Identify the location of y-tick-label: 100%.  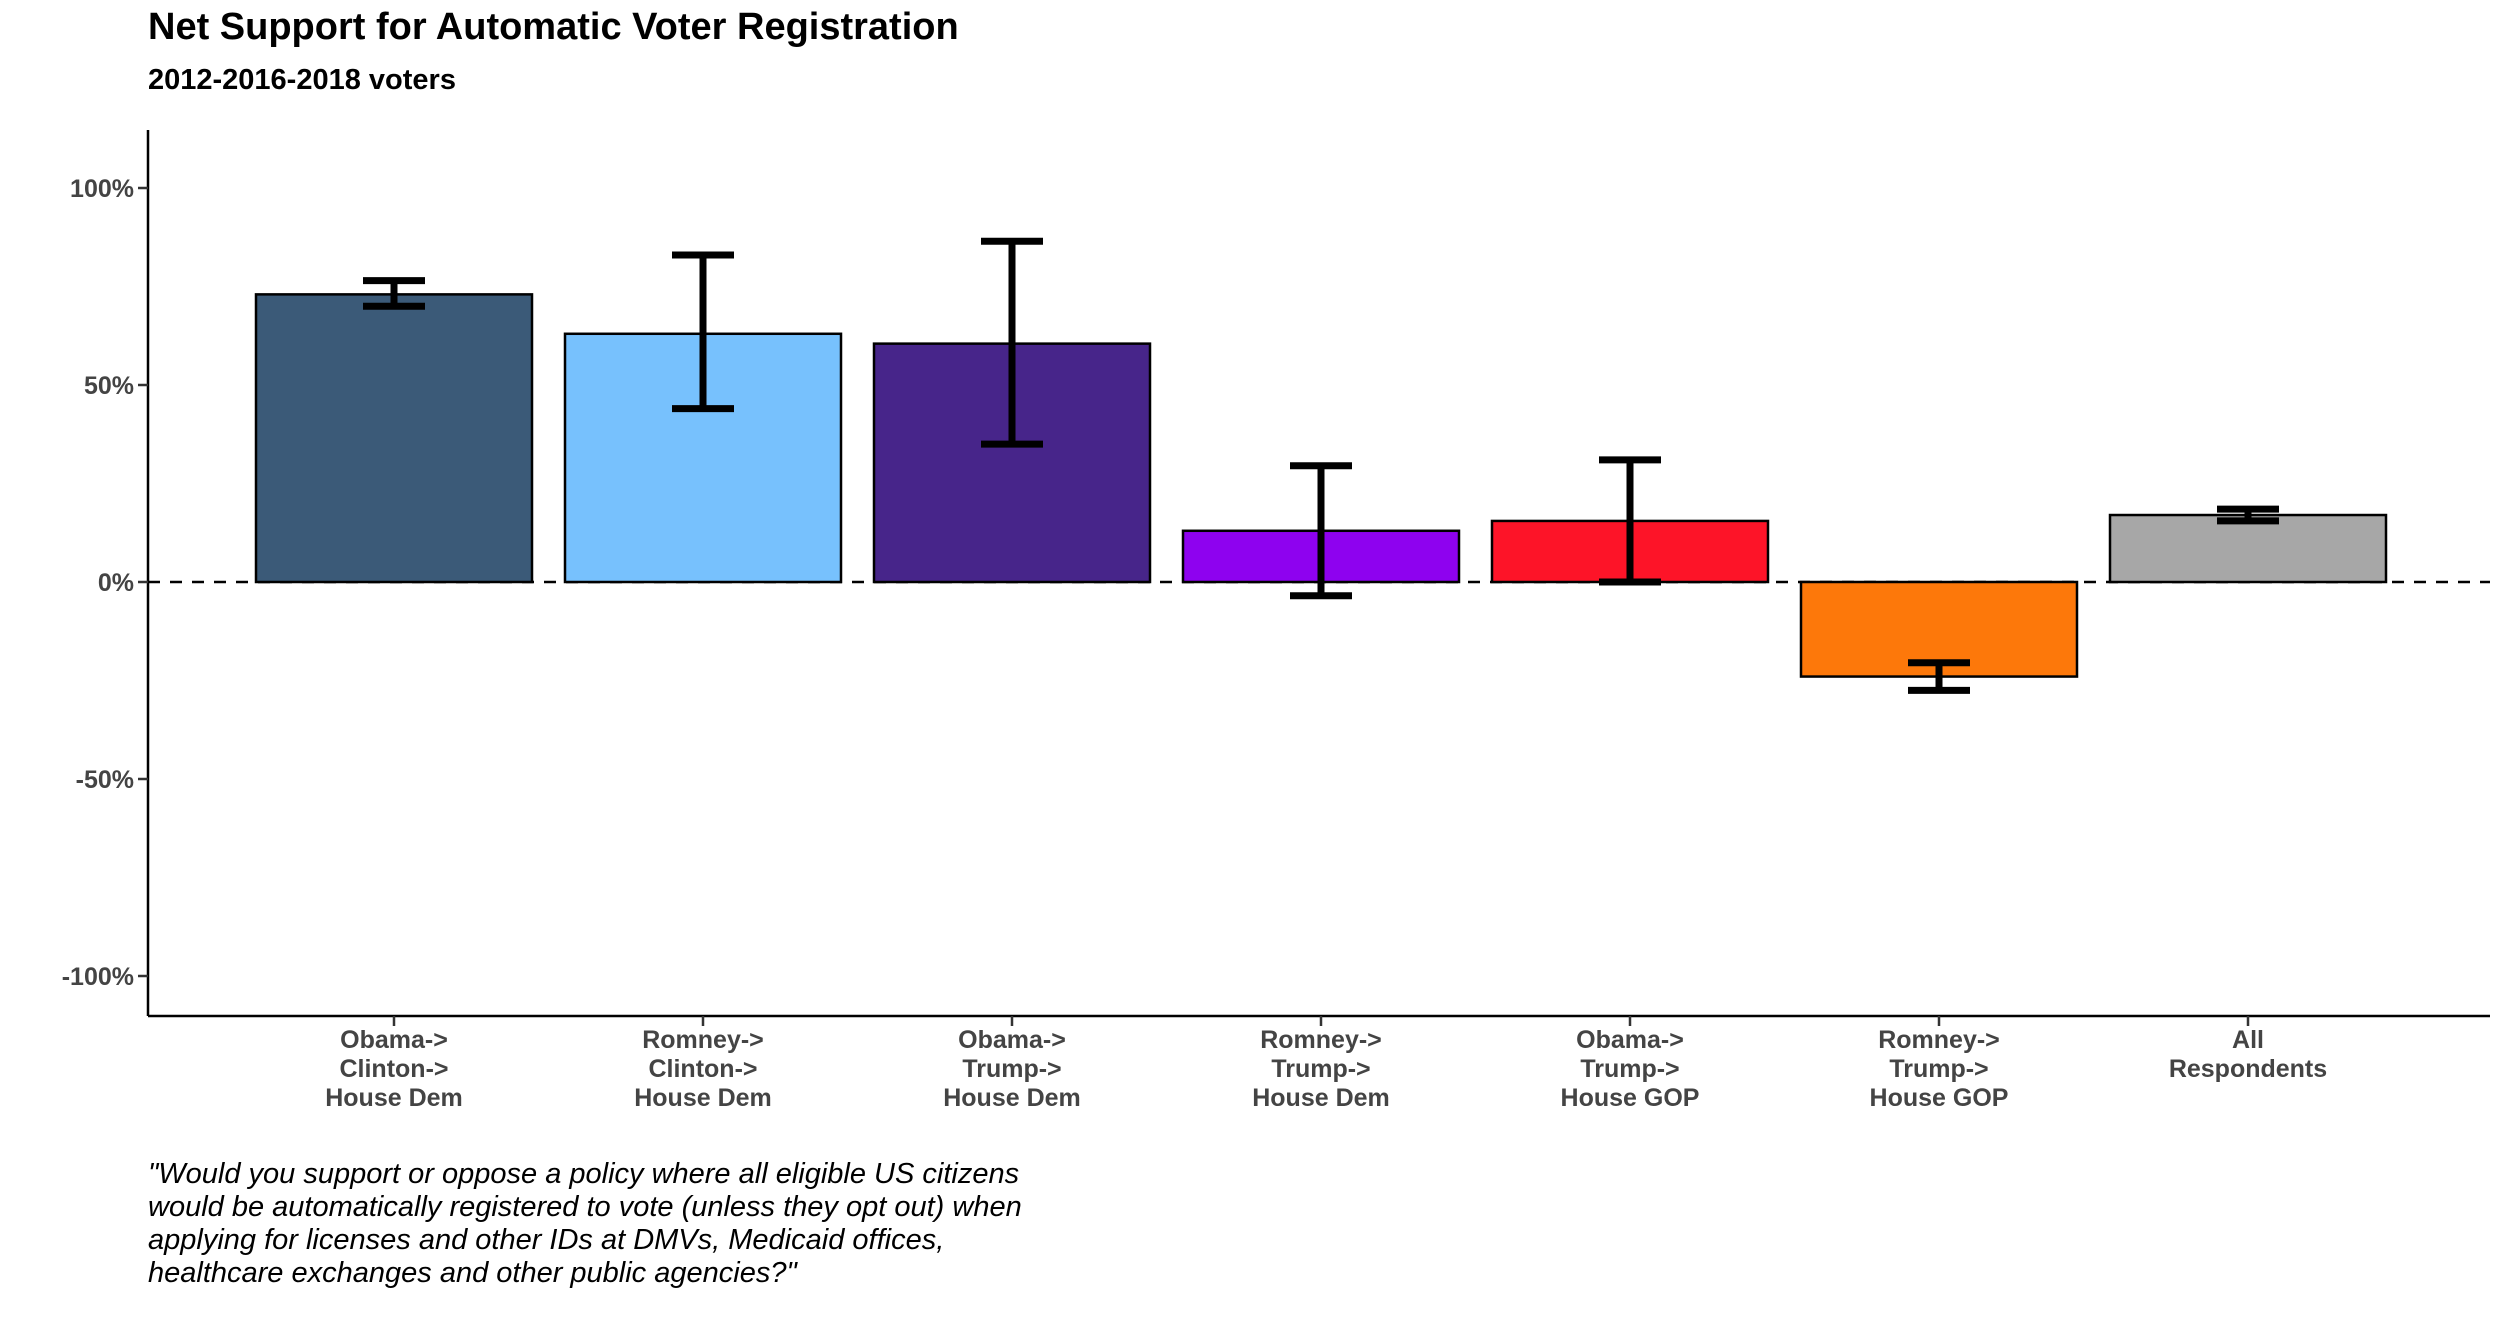
(102, 189).